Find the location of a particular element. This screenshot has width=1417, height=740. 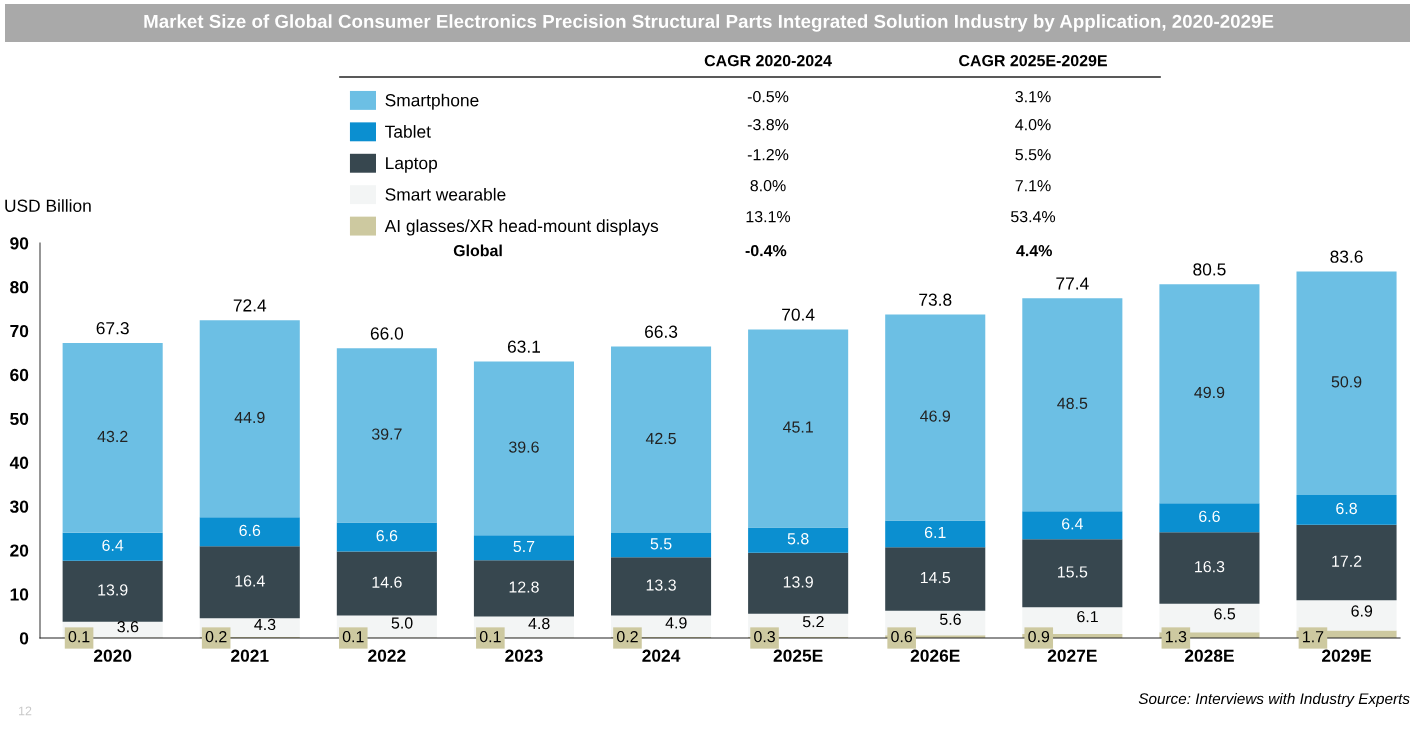

text: 13.1% is located at coordinates (768, 216).